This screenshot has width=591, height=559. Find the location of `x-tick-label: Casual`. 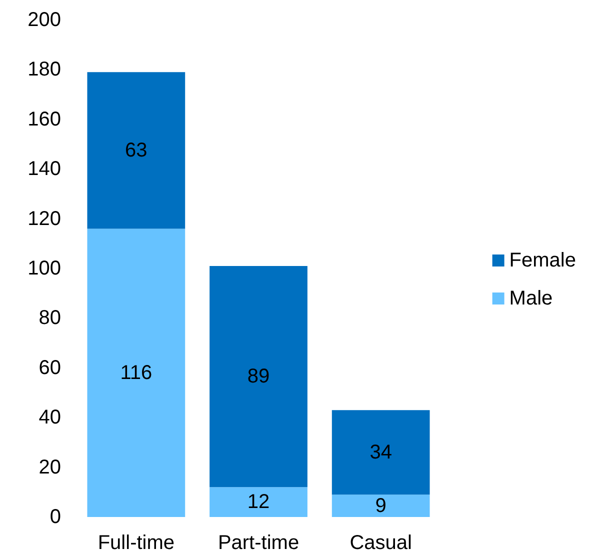

x-tick-label: Casual is located at coordinates (381, 543).